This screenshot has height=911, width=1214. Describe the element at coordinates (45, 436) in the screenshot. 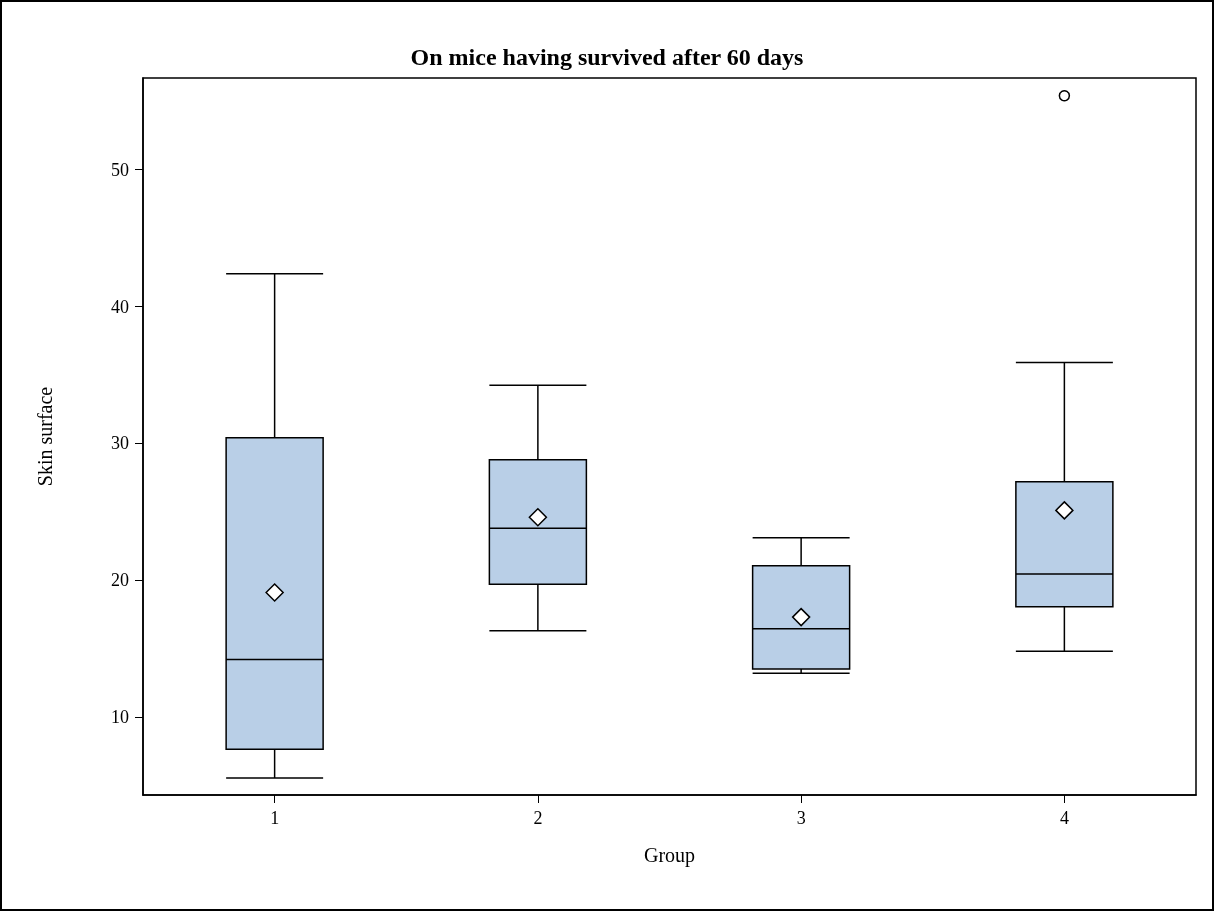

I see `y-axis-title: Skin surface` at that location.